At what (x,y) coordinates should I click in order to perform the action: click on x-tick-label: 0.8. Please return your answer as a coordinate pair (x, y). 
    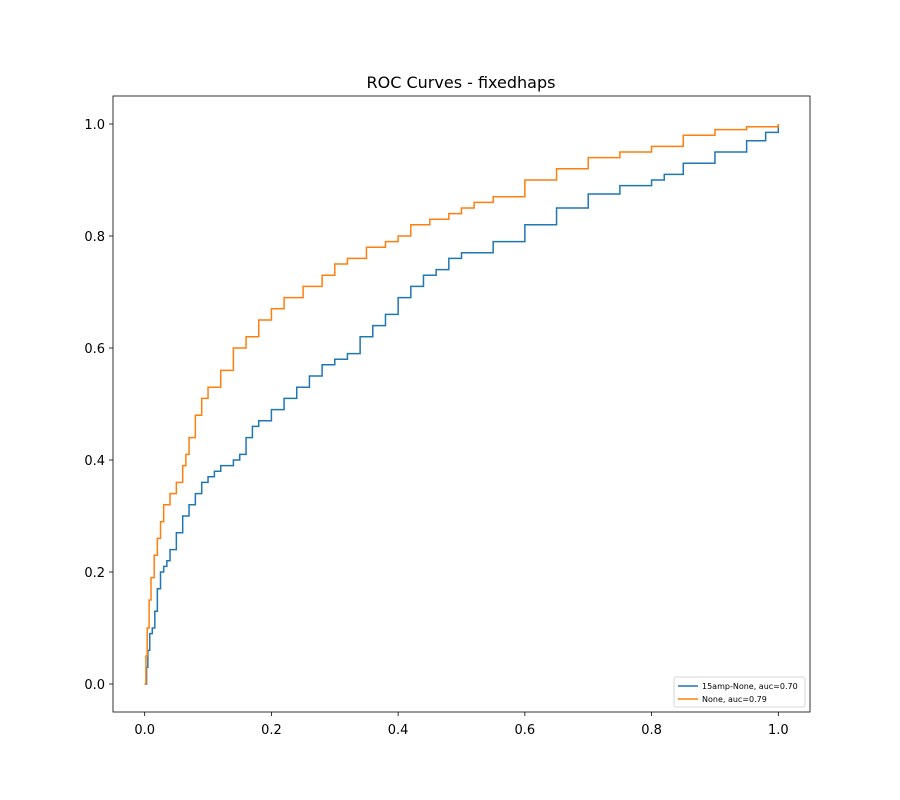
    Looking at the image, I should click on (651, 730).